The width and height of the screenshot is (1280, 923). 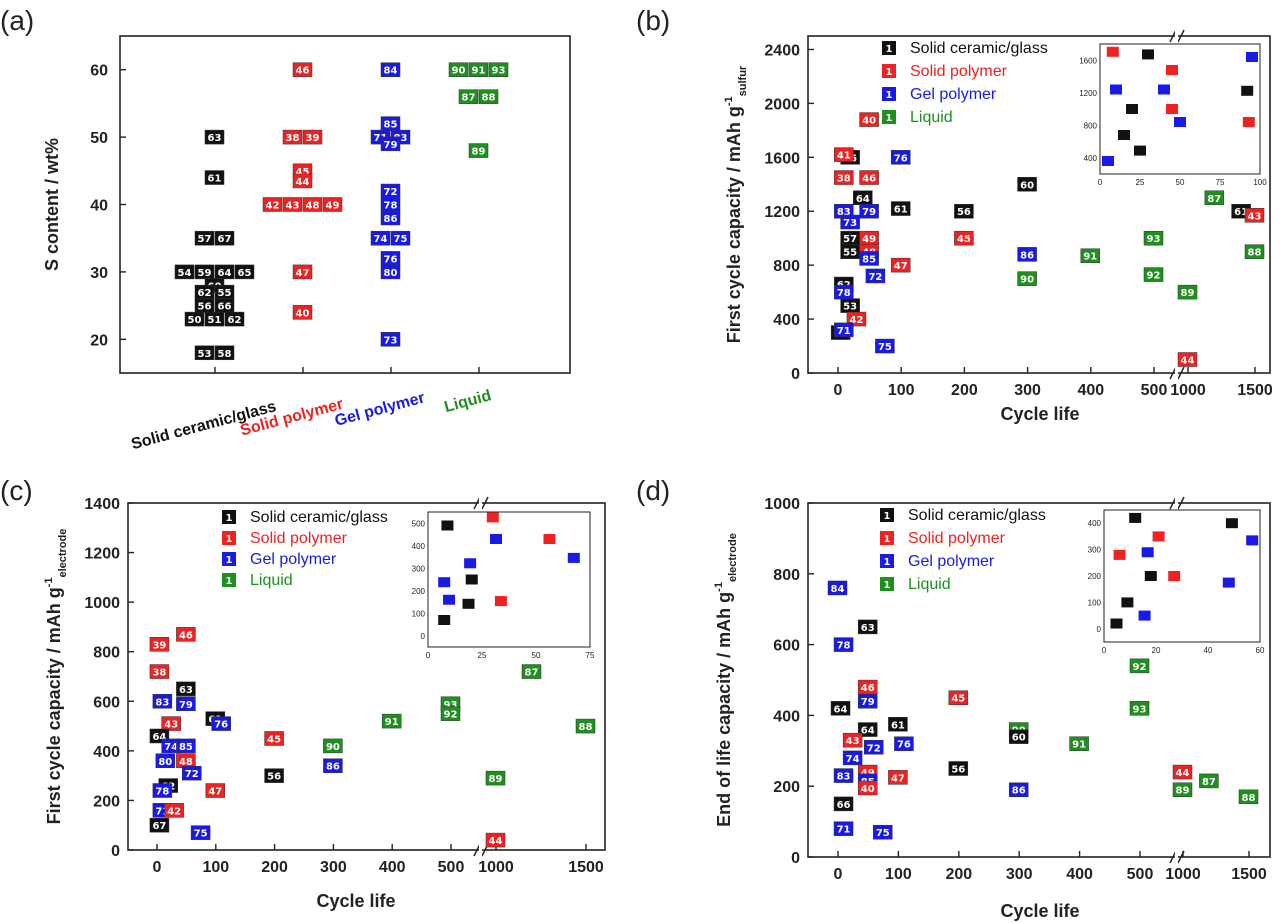 I want to click on point-label: 88, so click(x=1249, y=798).